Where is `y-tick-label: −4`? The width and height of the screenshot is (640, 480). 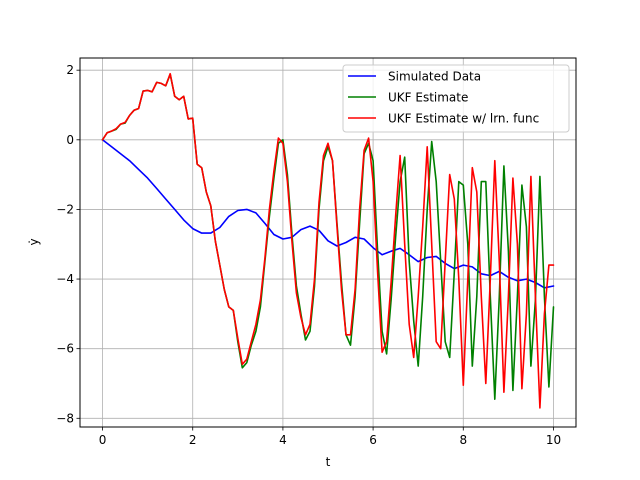 y-tick-label: −4 is located at coordinates (65, 279).